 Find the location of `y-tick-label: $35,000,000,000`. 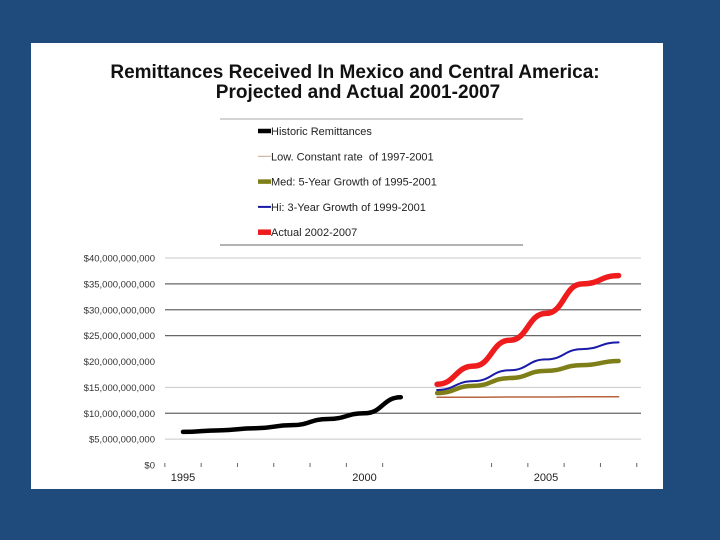

y-tick-label: $35,000,000,000 is located at coordinates (119, 284).